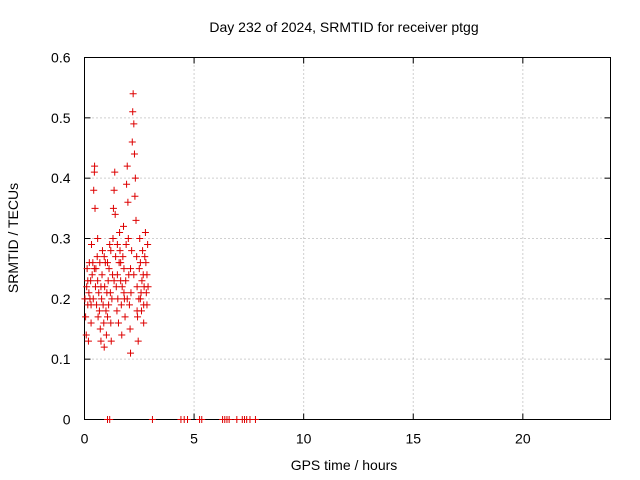  Describe the element at coordinates (61, 178) in the screenshot. I see `y-tick-label: 0.4` at that location.